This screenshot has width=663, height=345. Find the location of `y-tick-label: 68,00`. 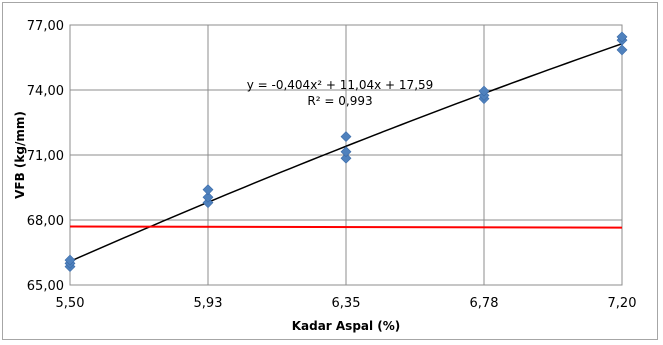

y-tick-label: 68,00 is located at coordinates (45, 221).